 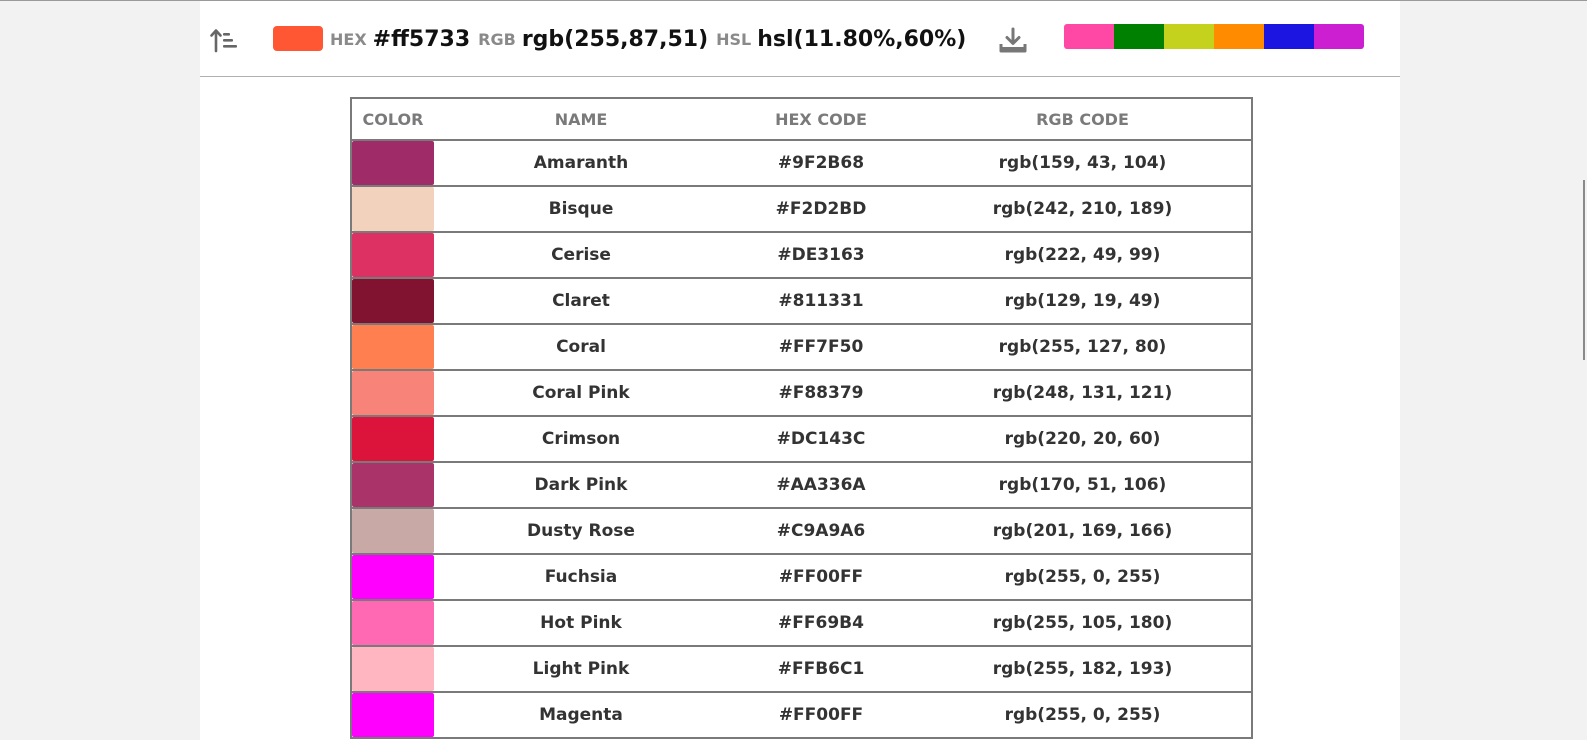 I want to click on hex-code: #DE3163, so click(x=821, y=255).